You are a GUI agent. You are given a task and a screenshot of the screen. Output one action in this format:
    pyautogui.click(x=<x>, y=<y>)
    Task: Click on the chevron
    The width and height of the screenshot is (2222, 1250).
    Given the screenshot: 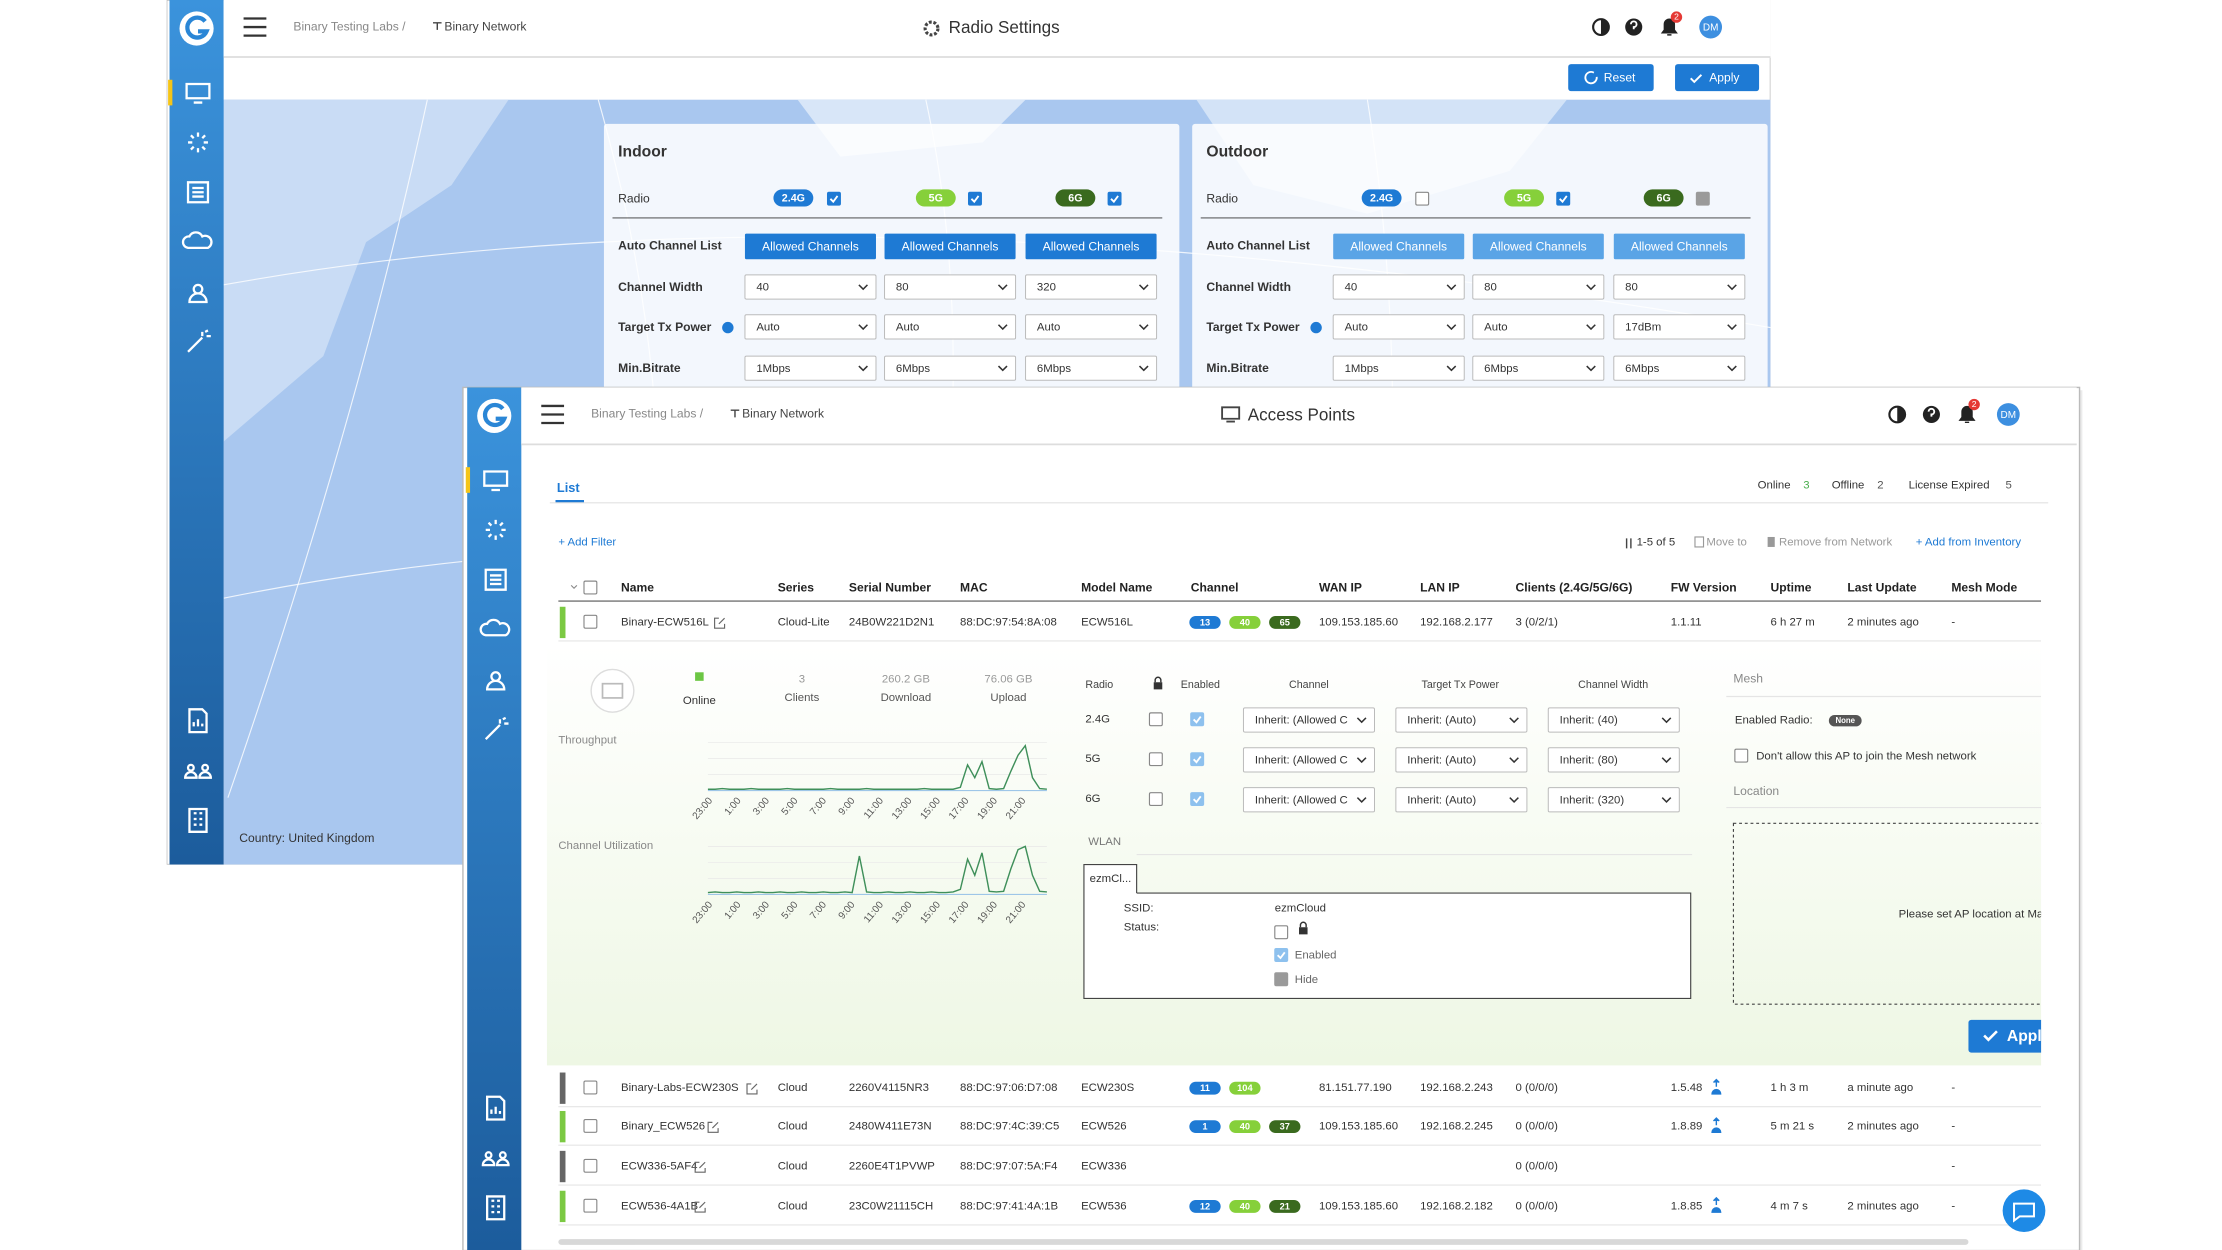 What is the action you would take?
    pyautogui.click(x=1591, y=327)
    